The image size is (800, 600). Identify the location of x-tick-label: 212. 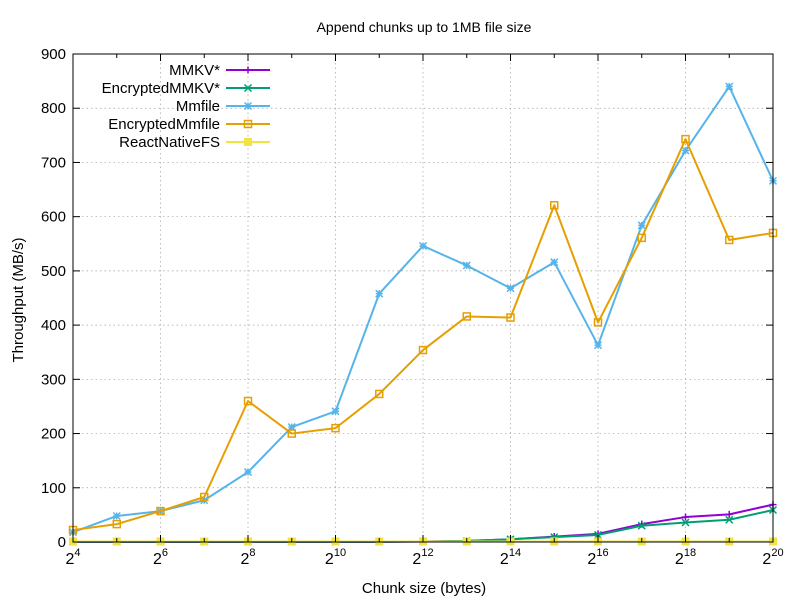
(422, 557).